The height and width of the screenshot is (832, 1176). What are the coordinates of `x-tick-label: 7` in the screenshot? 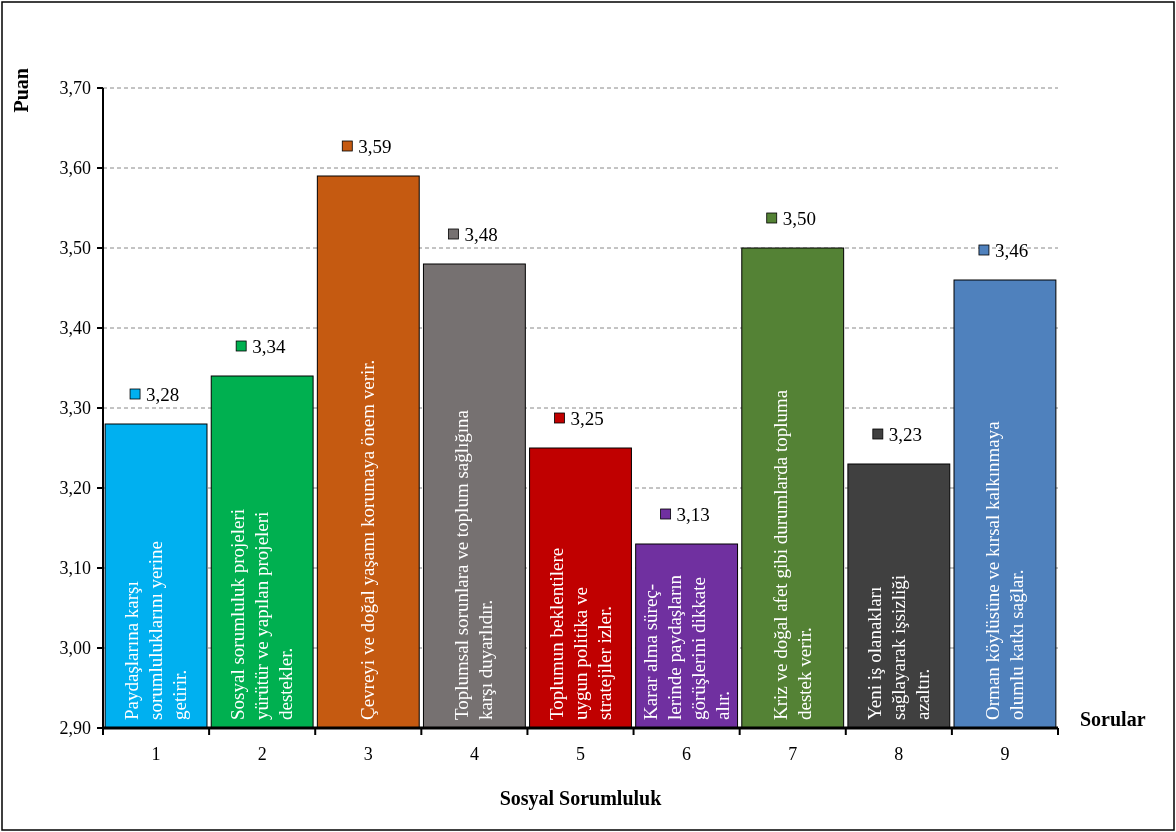 It's located at (793, 754).